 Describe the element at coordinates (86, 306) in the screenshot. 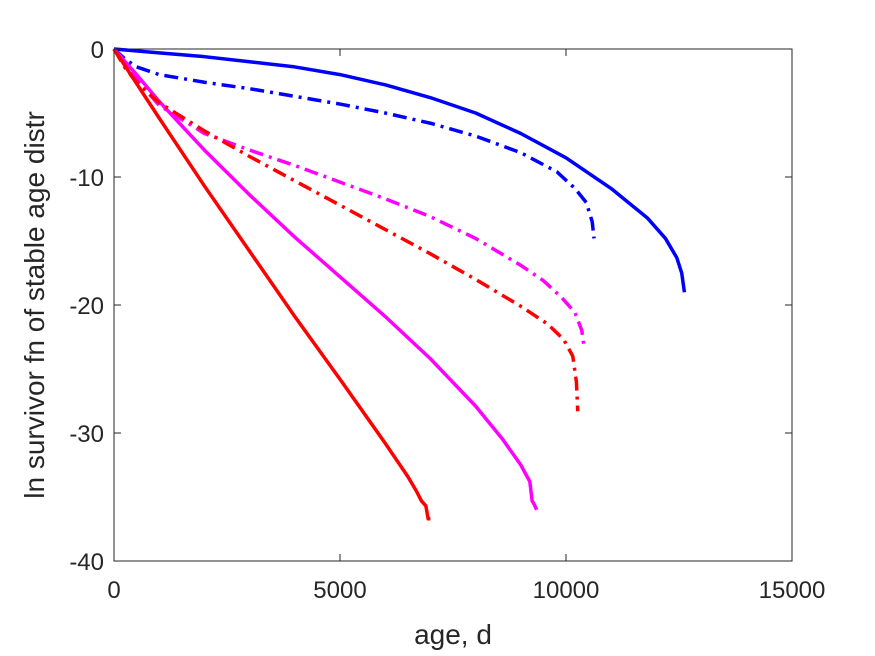

I see `y-tick-label: -20` at that location.